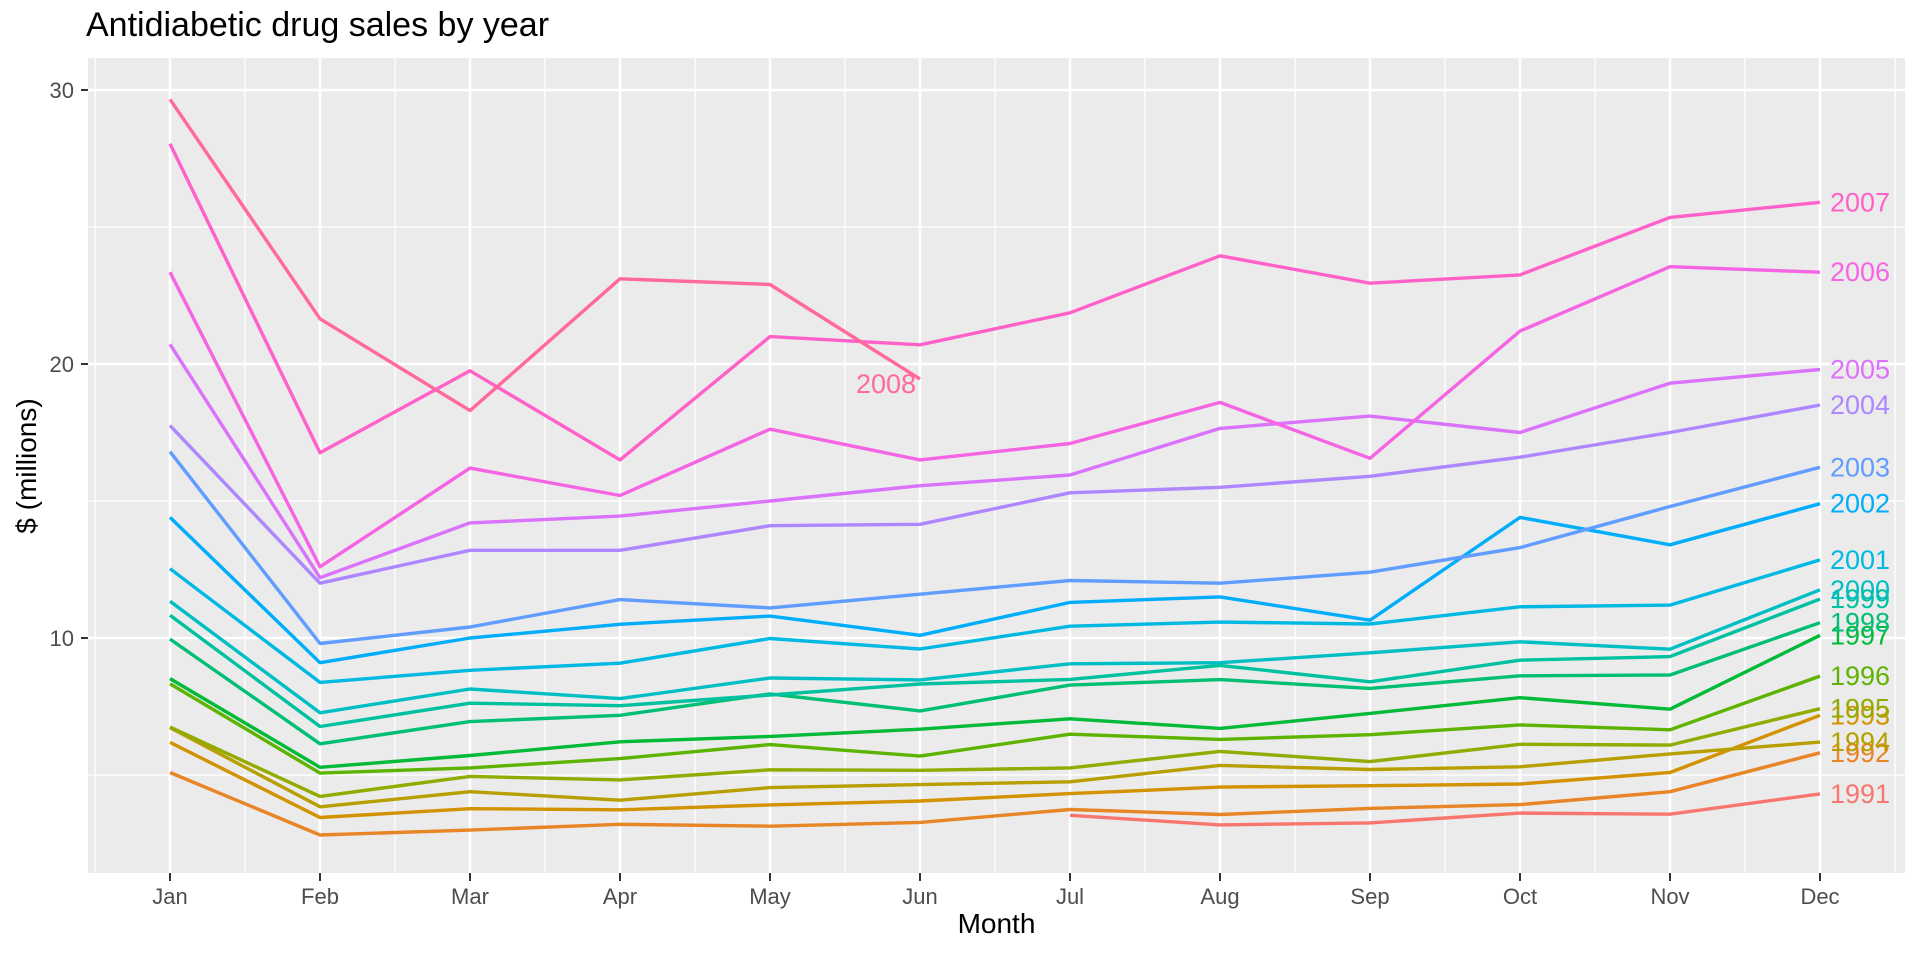 Image resolution: width=1920 pixels, height=960 pixels. What do you see at coordinates (1860, 715) in the screenshot?
I see `series-label-1993: 1993` at bounding box center [1860, 715].